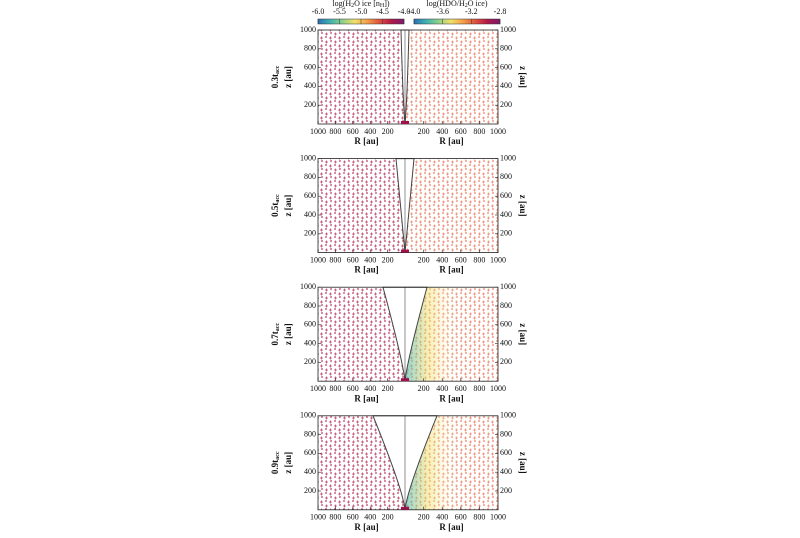  Describe the element at coordinates (361, 11) in the screenshot. I see `colorbar-tick-label: -5.0` at that location.